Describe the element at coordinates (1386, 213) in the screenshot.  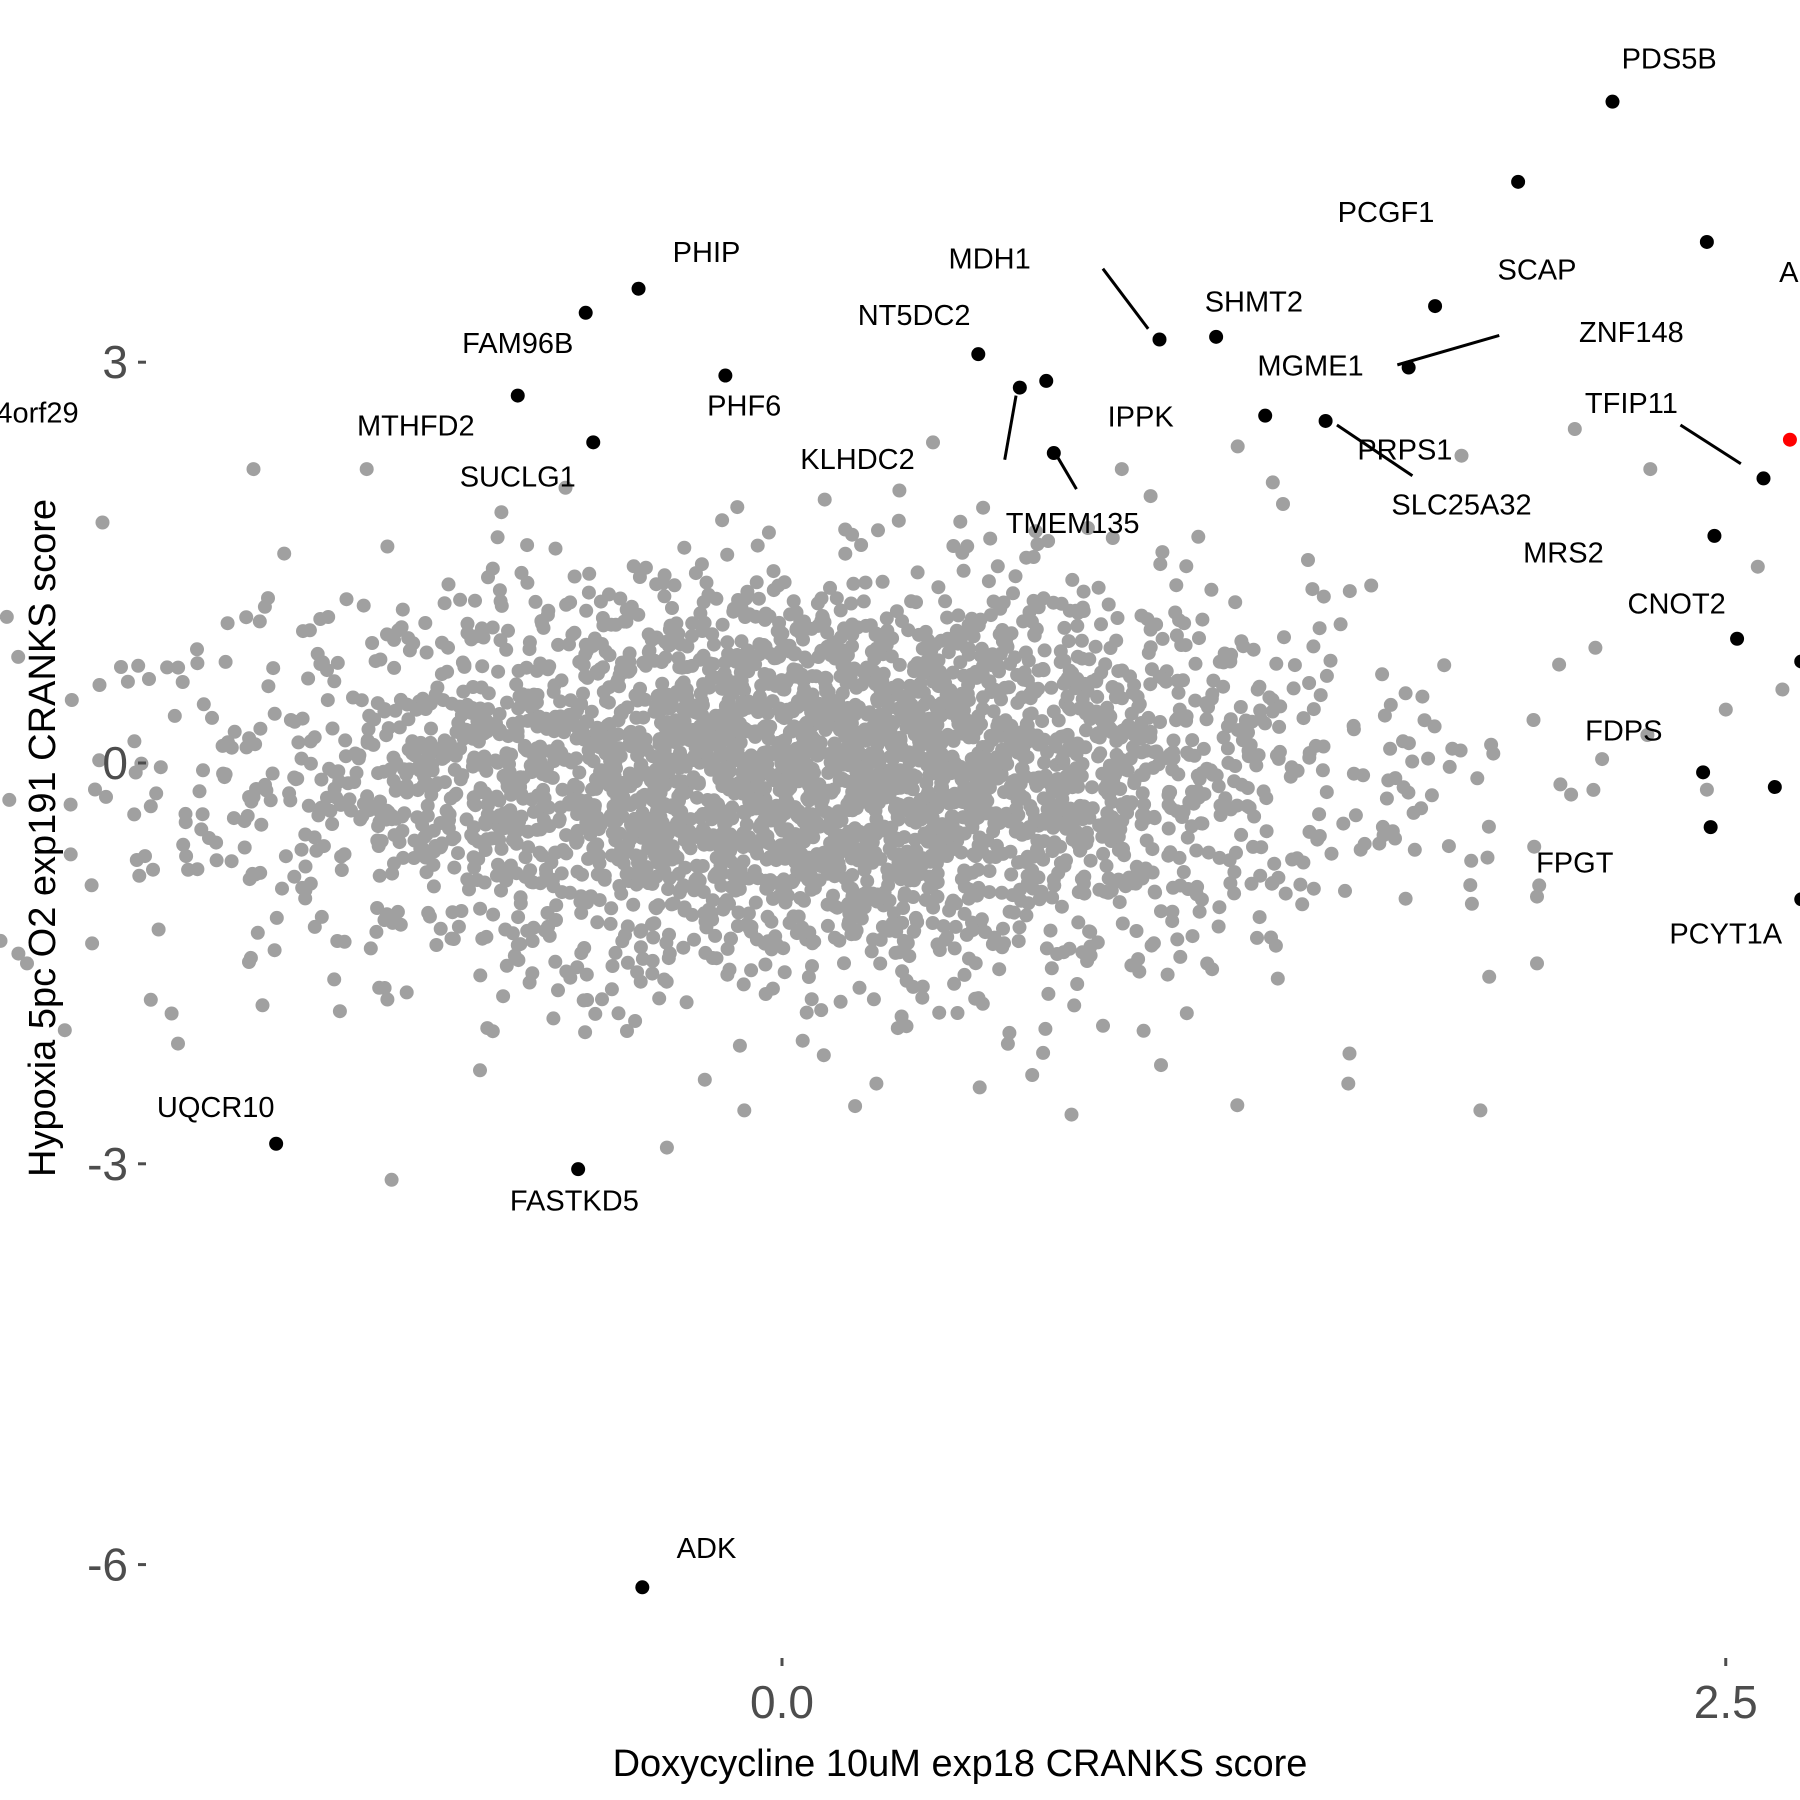
I see `gene-label-pcgf1: PCGF1` at that location.